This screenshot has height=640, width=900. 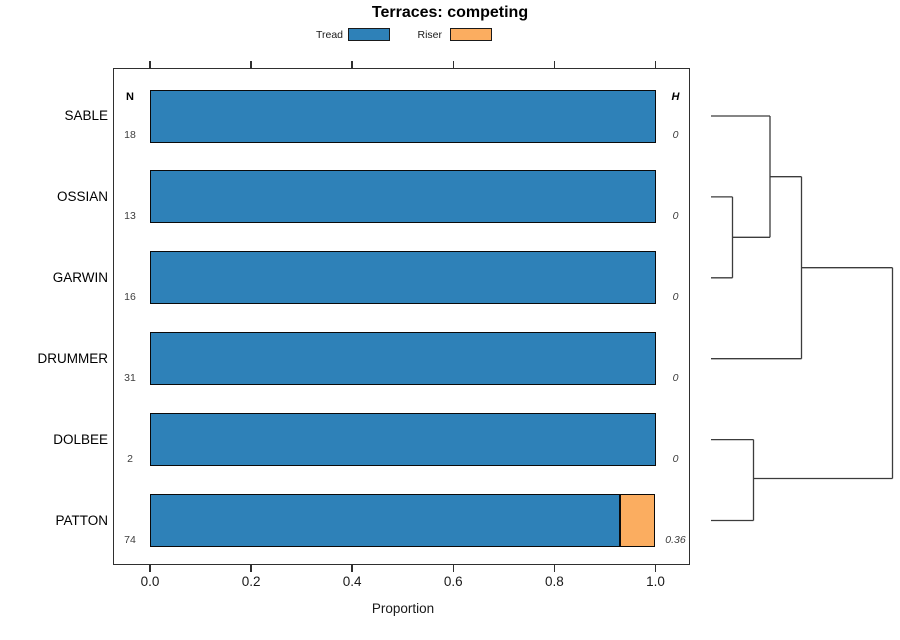 I want to click on bar-segment-tread-dolbee, so click(x=403, y=440).